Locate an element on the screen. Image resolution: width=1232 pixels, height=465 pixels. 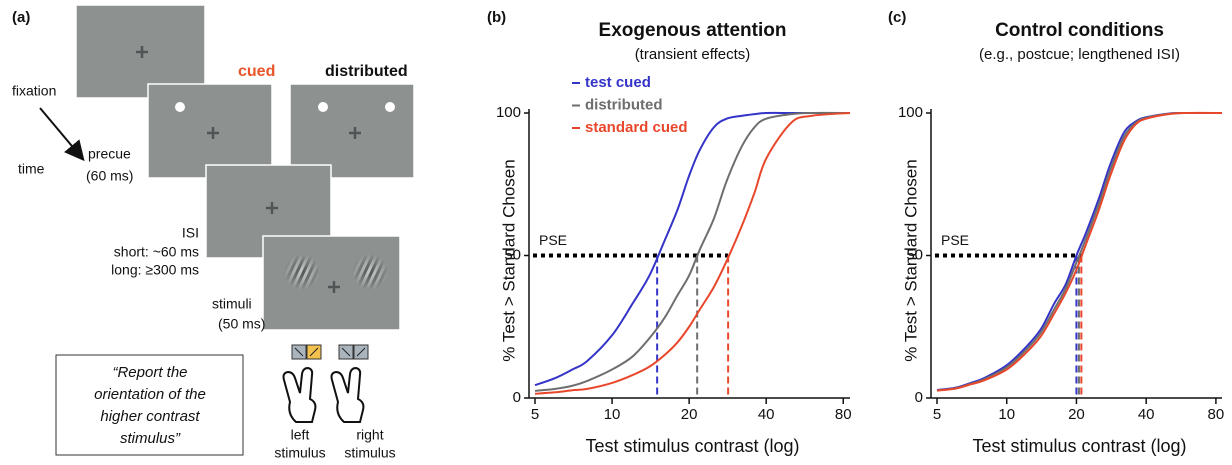
curve is located at coordinates (1079, 251).